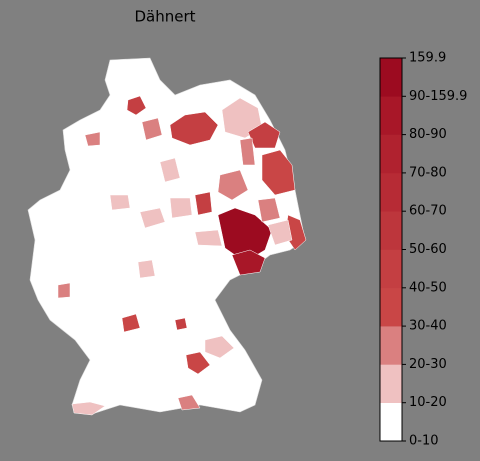  I want to click on colorbar-label: 30-40, so click(428, 326).